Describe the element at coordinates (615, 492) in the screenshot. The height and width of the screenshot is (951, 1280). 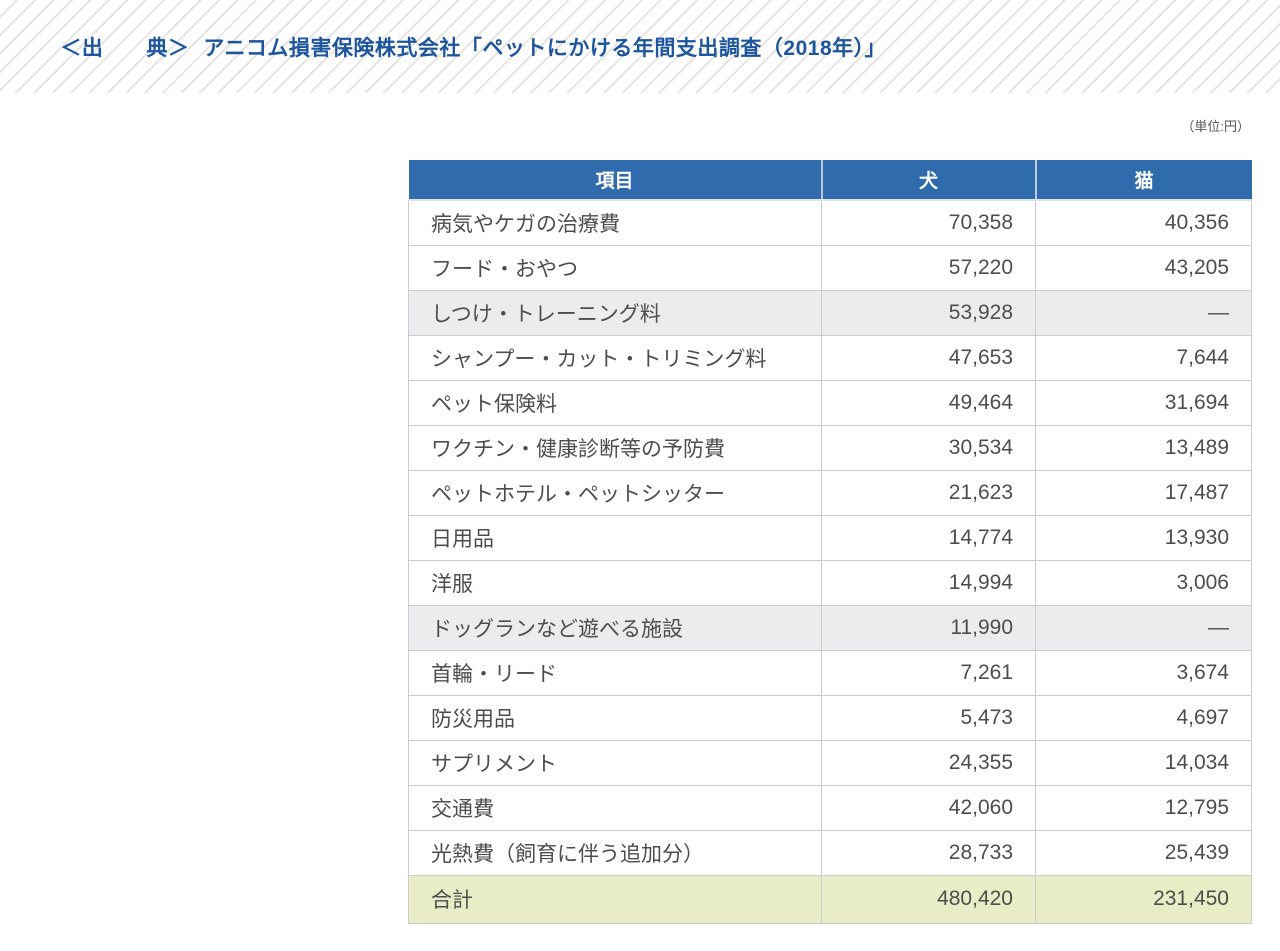
I see `item-label: ペットホテル・ペットシッター` at that location.